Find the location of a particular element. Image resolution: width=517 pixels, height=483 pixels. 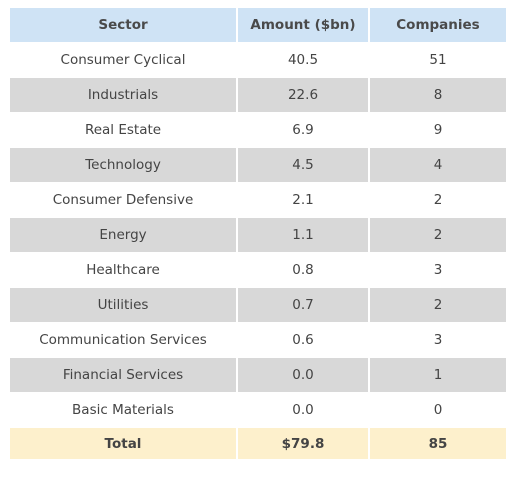

table-row: Healthcare 0.8 3 is located at coordinates (258, 270).